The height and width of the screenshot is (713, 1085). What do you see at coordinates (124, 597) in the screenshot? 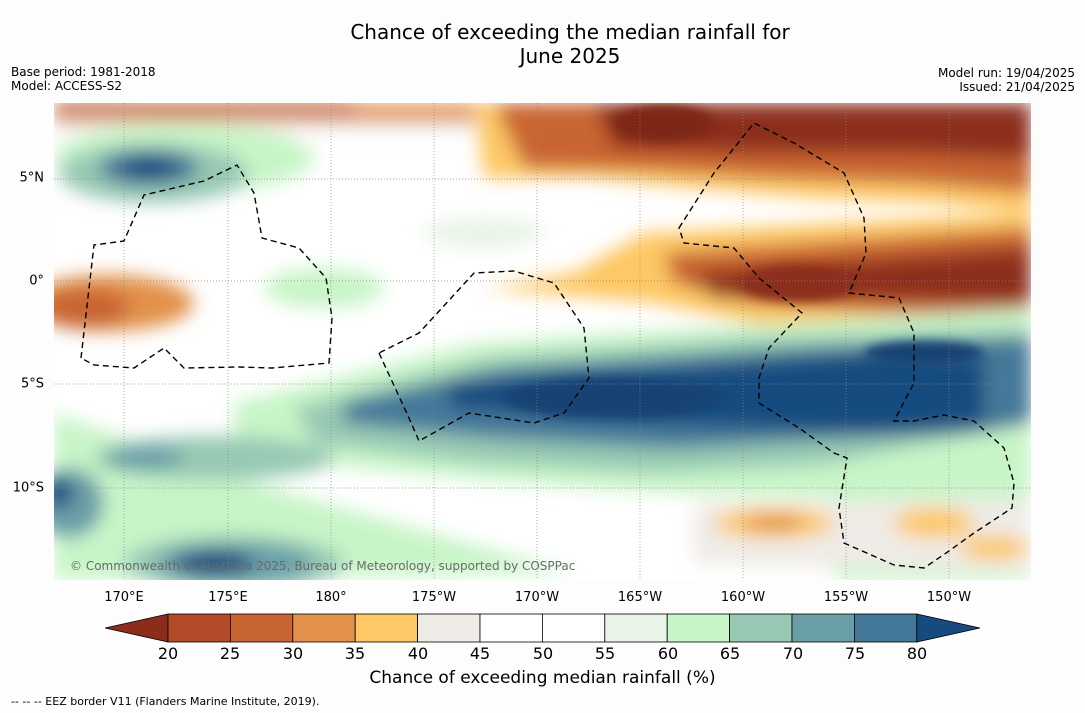
I see `lon-label-170e: 170°E` at bounding box center [124, 597].